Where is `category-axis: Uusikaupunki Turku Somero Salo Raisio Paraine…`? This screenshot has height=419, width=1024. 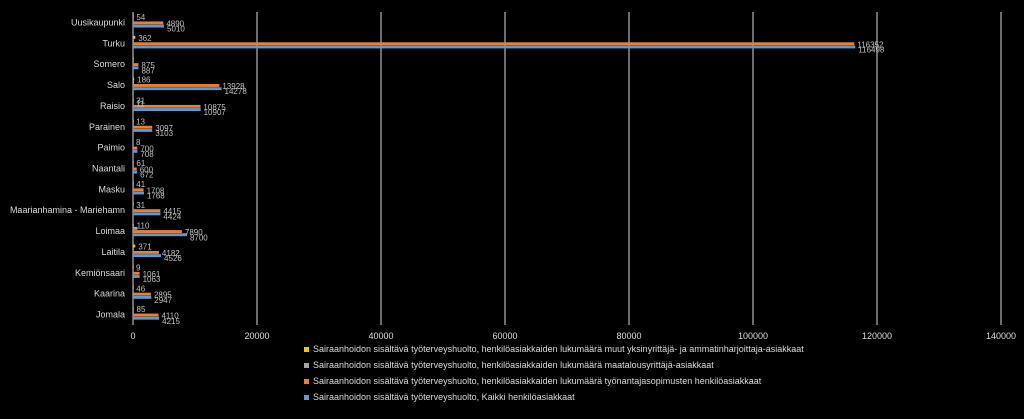
category-axis: Uusikaupunki Turku Somero Salo Raisio Paraine… is located at coordinates (67, 168).